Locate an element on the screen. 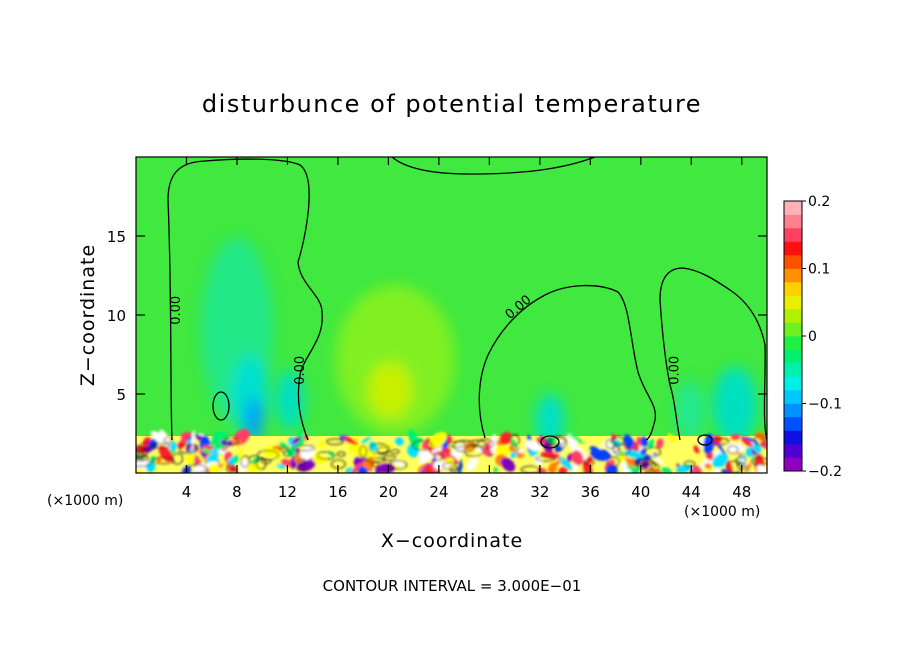 The width and height of the screenshot is (904, 654). colorbar-tick-label: 0 is located at coordinates (812, 337).